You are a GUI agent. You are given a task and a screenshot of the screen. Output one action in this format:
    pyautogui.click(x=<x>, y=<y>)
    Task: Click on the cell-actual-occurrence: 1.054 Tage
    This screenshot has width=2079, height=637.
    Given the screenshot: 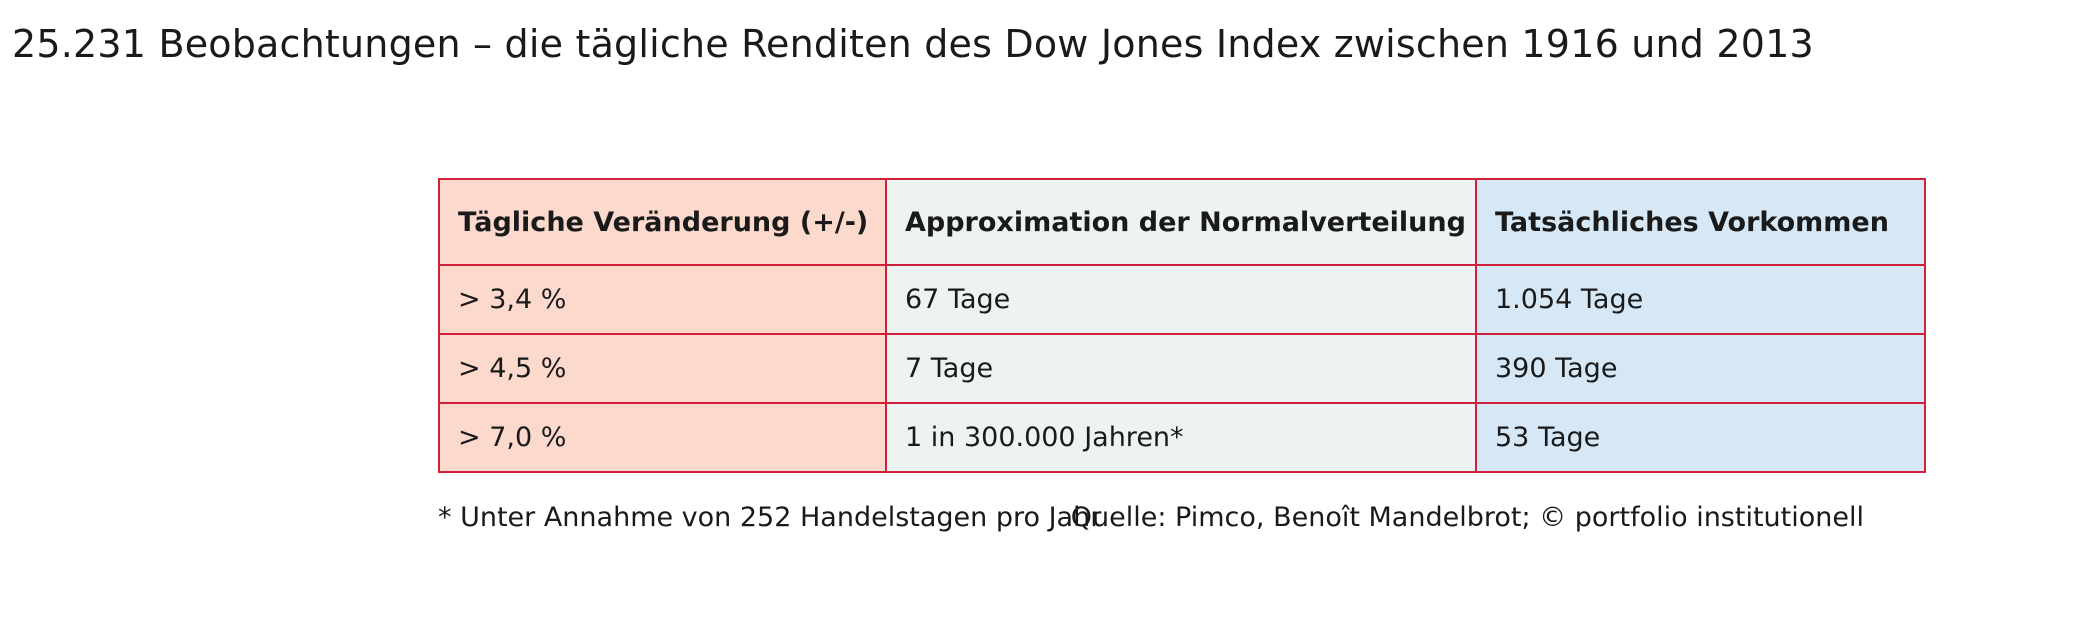 What is the action you would take?
    pyautogui.click(x=1700, y=299)
    